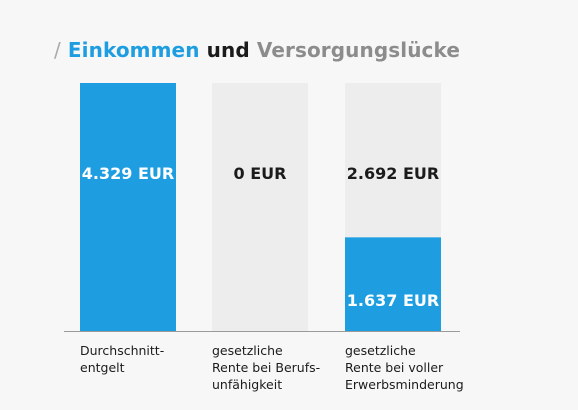 This screenshot has height=410, width=578. I want to click on category-label-1-line-1: Durchschnitt-, so click(122, 350).